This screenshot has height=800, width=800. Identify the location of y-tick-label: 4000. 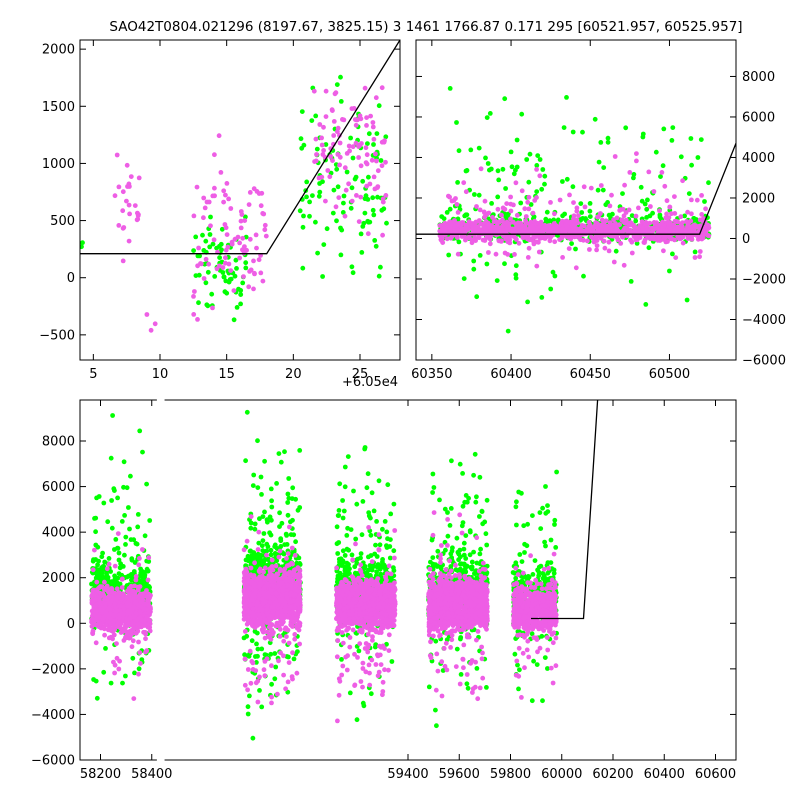
(758, 158).